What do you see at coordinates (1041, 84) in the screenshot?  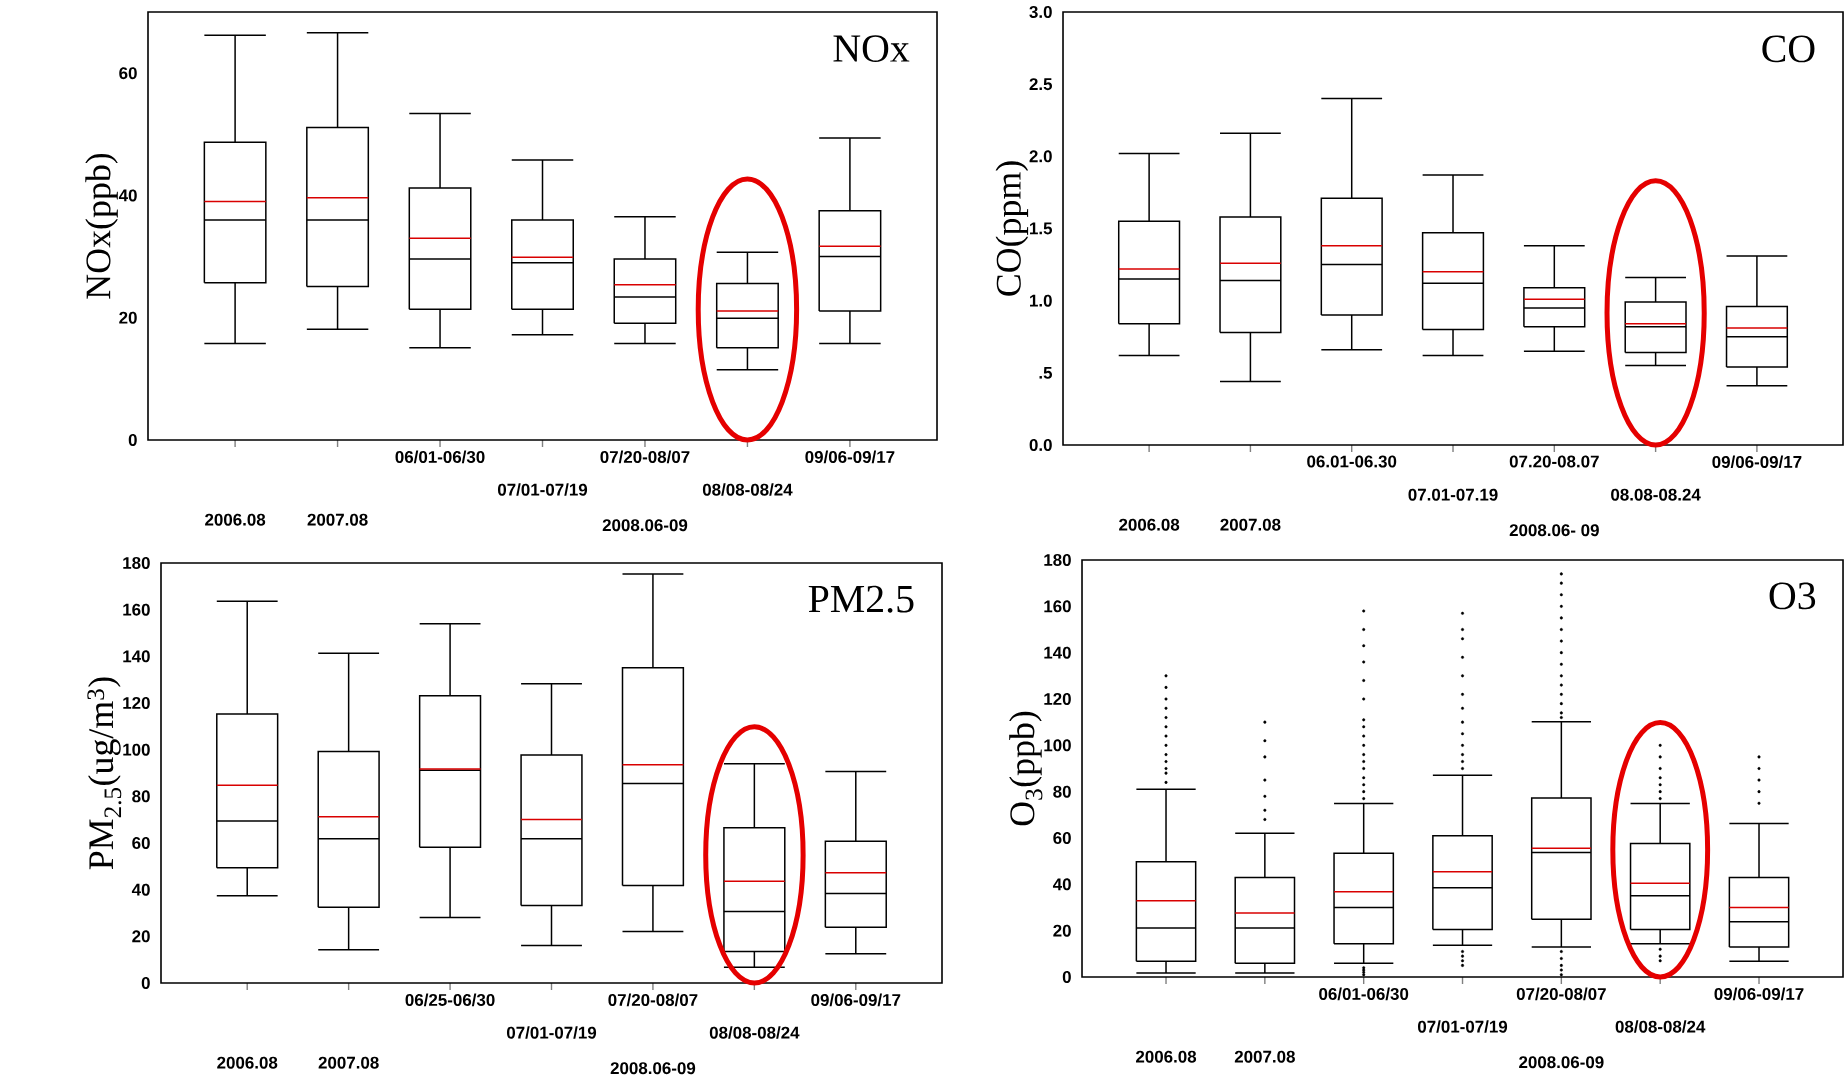 I see `y-tick-label: 2.5` at bounding box center [1041, 84].